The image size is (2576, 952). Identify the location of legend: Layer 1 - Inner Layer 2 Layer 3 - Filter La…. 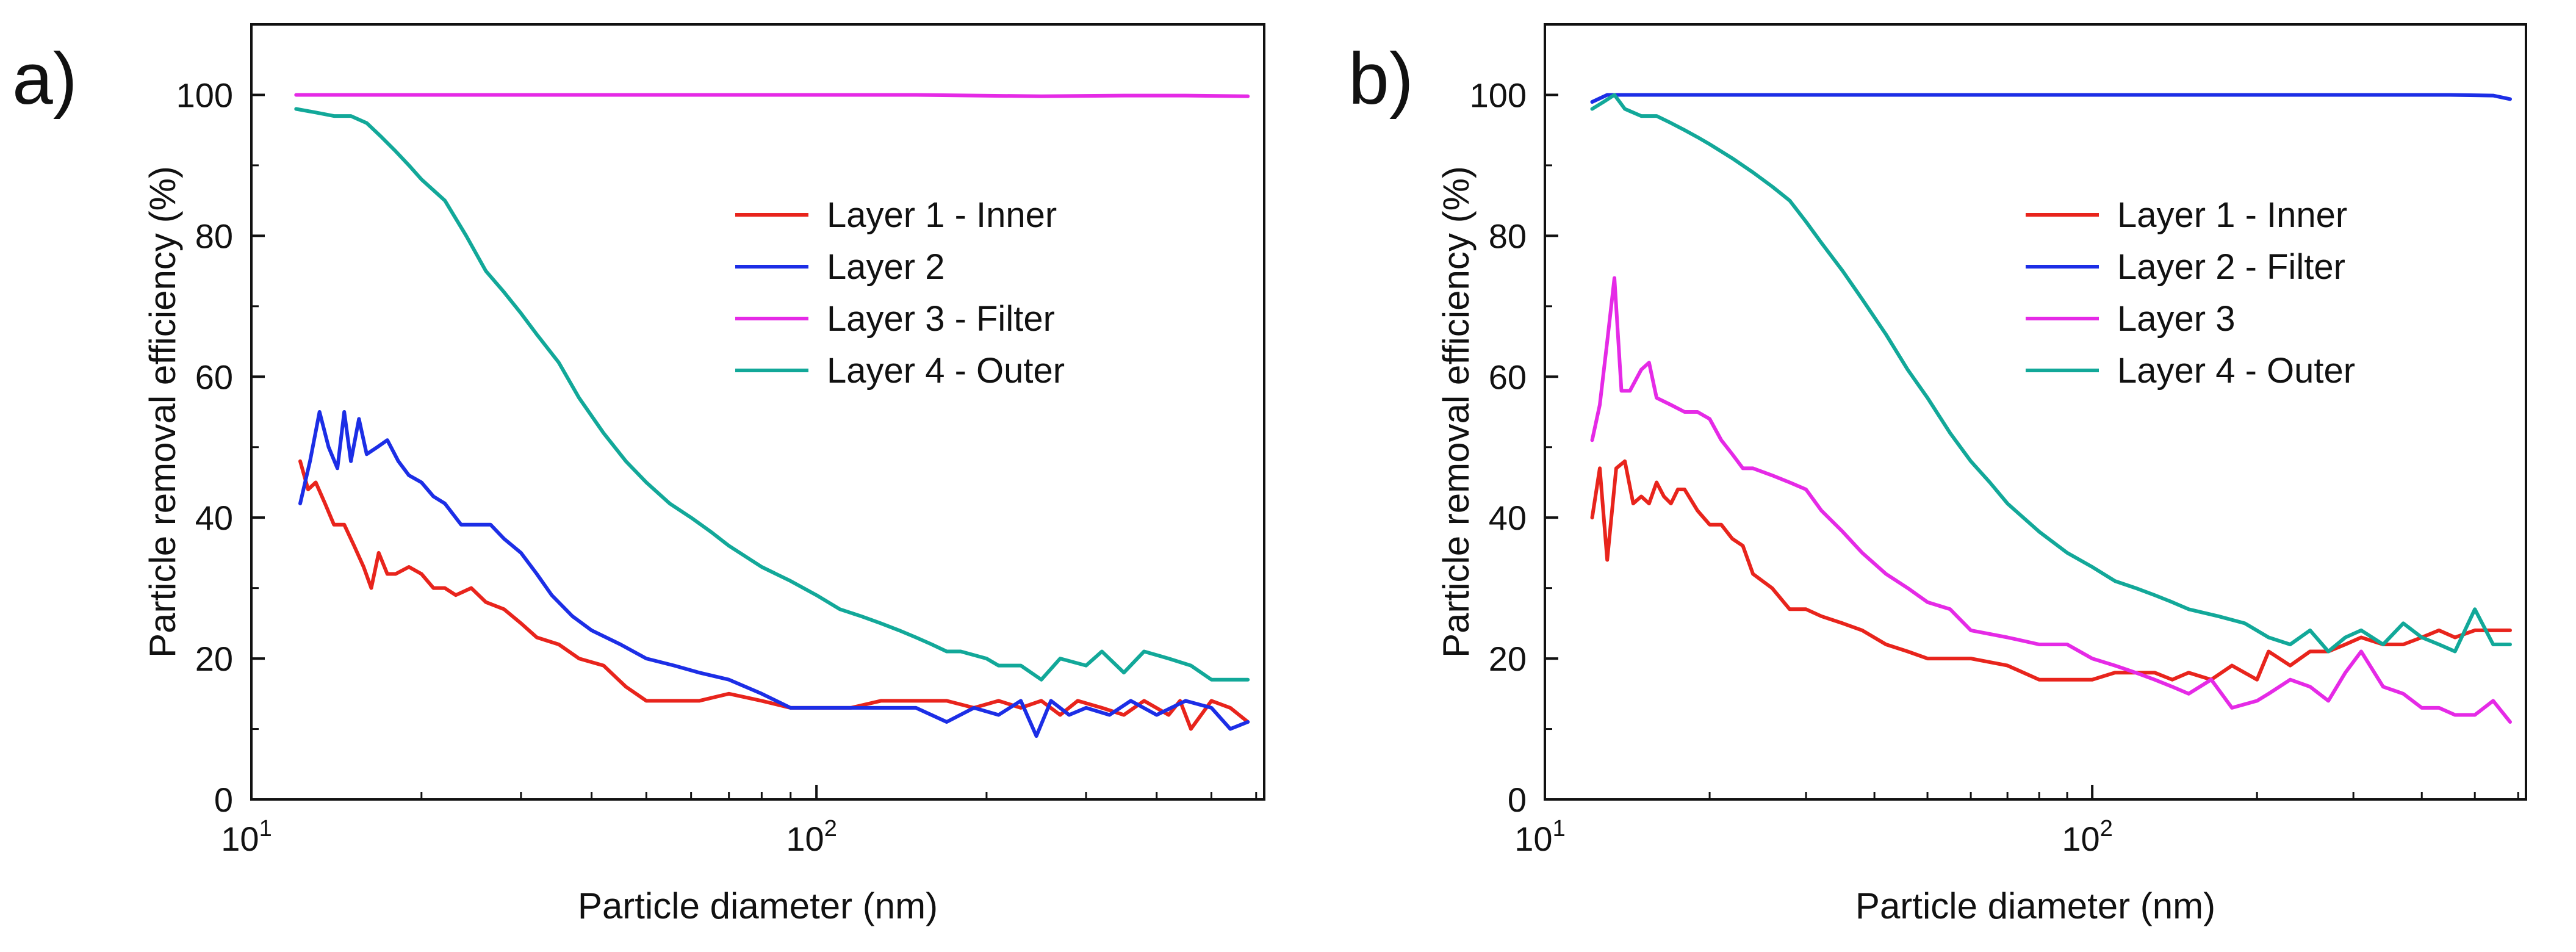
(900, 293).